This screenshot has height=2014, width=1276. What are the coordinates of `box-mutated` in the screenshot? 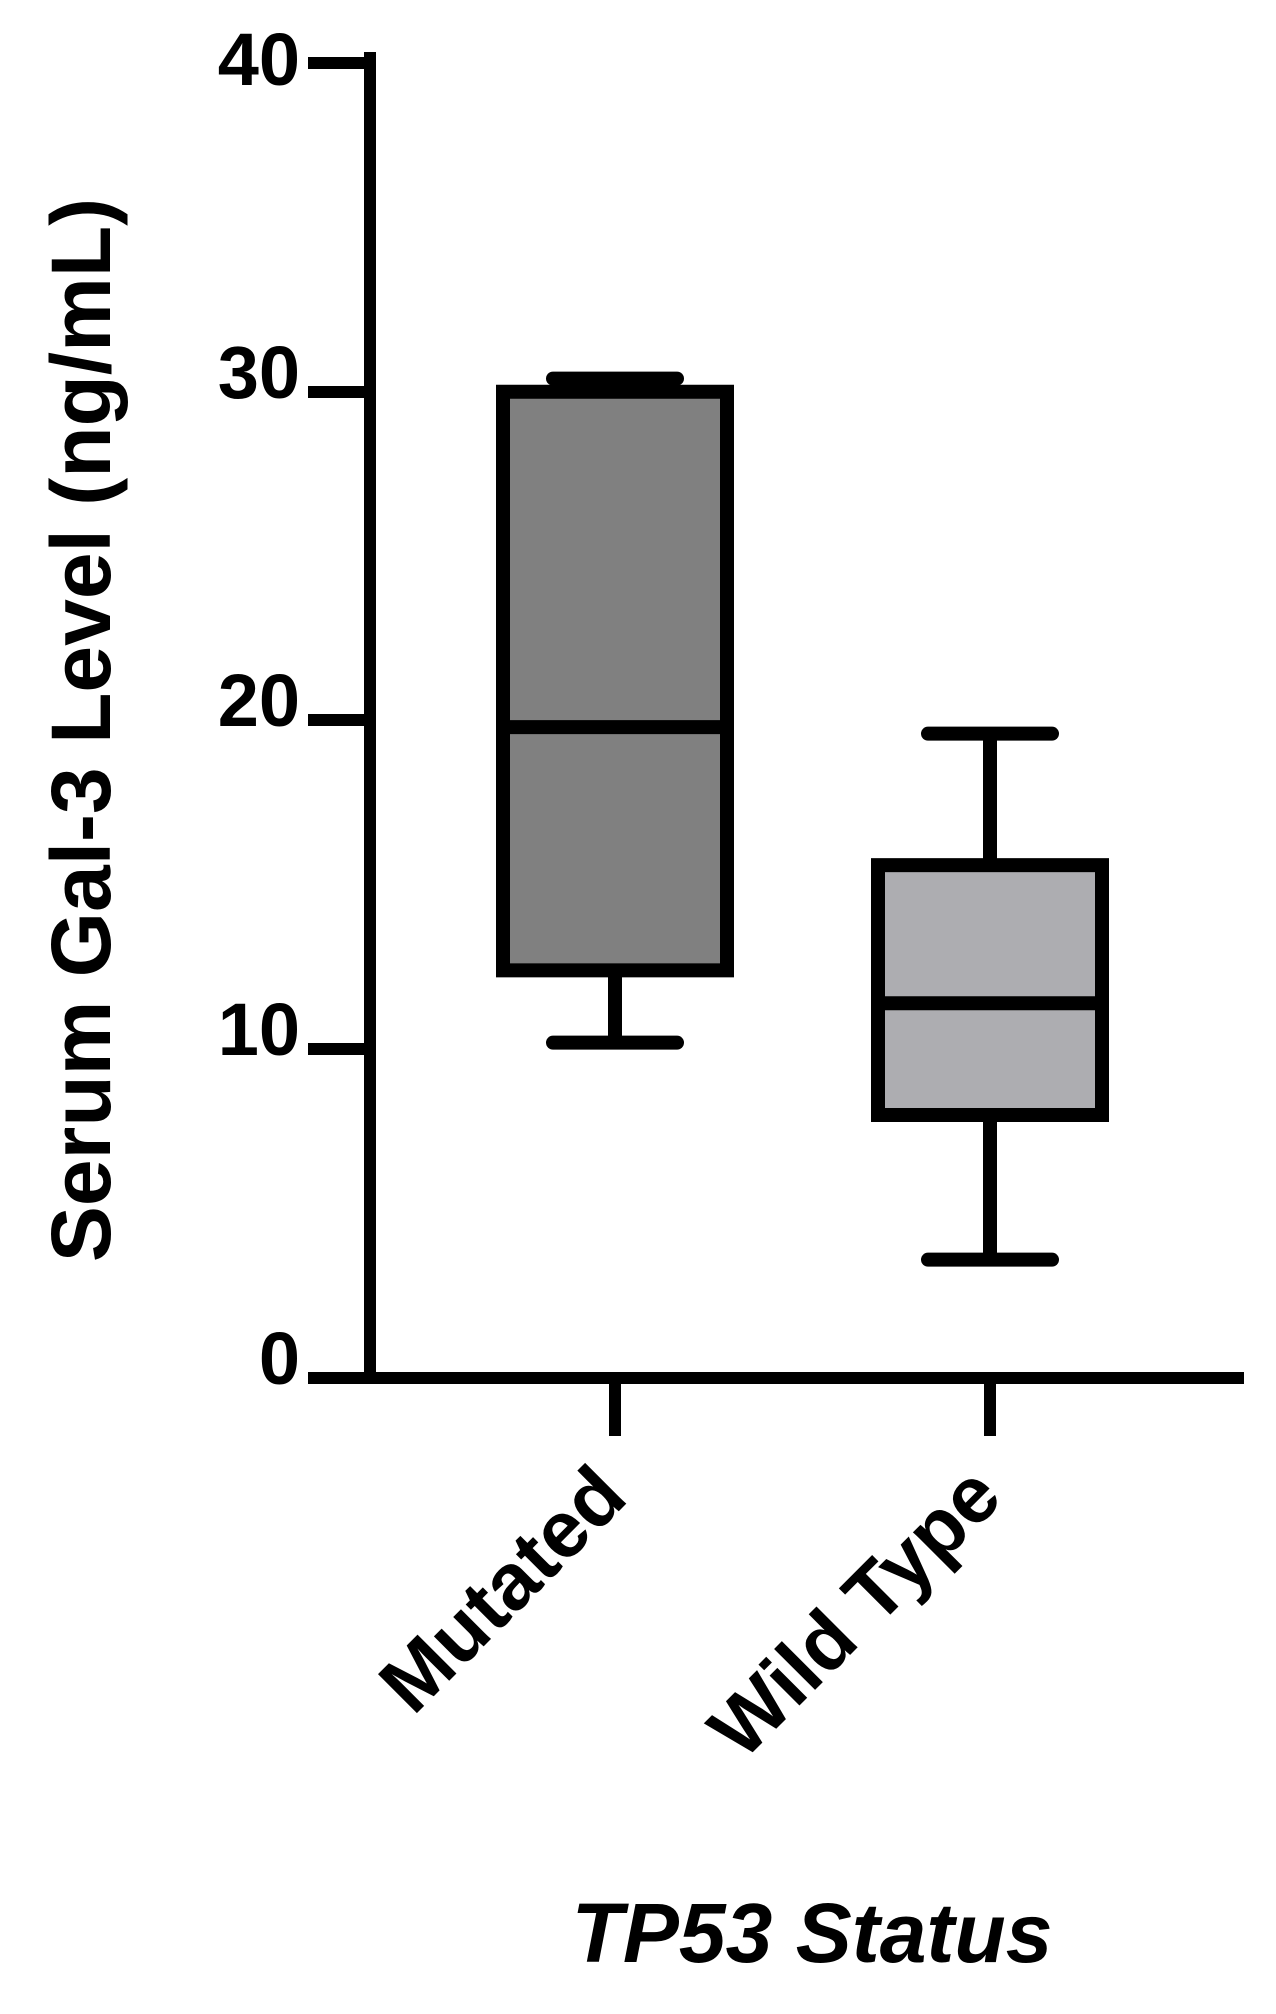 It's located at (615, 681).